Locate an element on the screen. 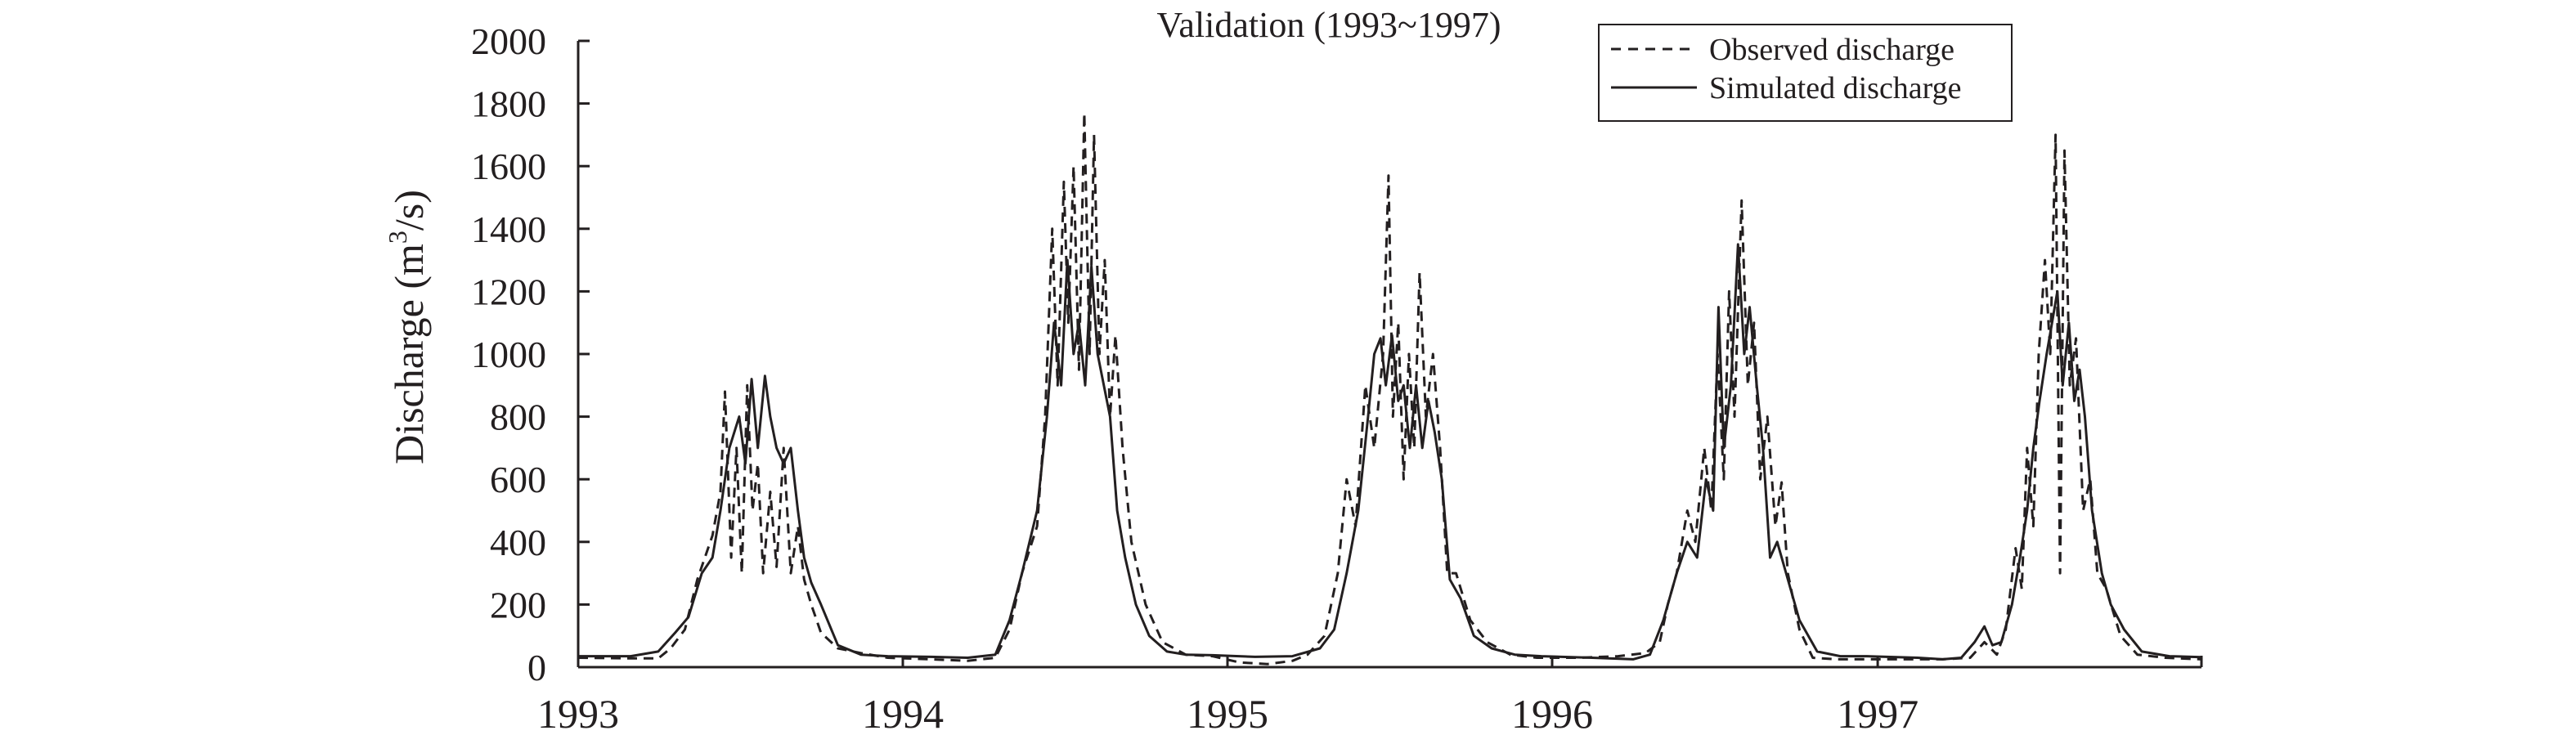 Image resolution: width=2576 pixels, height=744 pixels. legend: Observed discharge Simulated discharge is located at coordinates (1805, 73).